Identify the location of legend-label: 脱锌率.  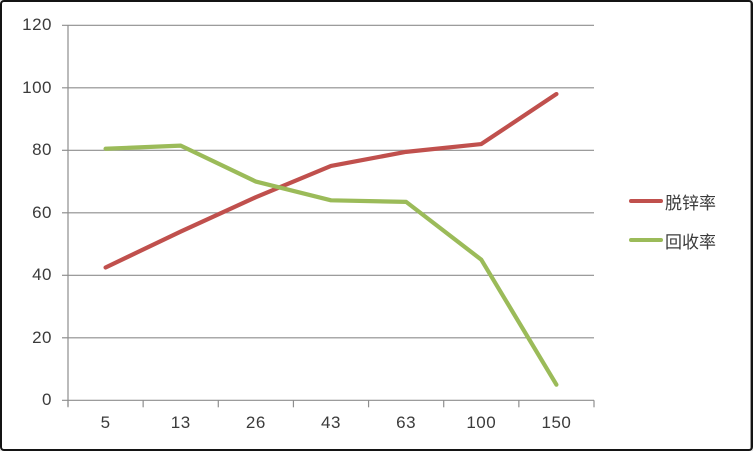
(690, 203).